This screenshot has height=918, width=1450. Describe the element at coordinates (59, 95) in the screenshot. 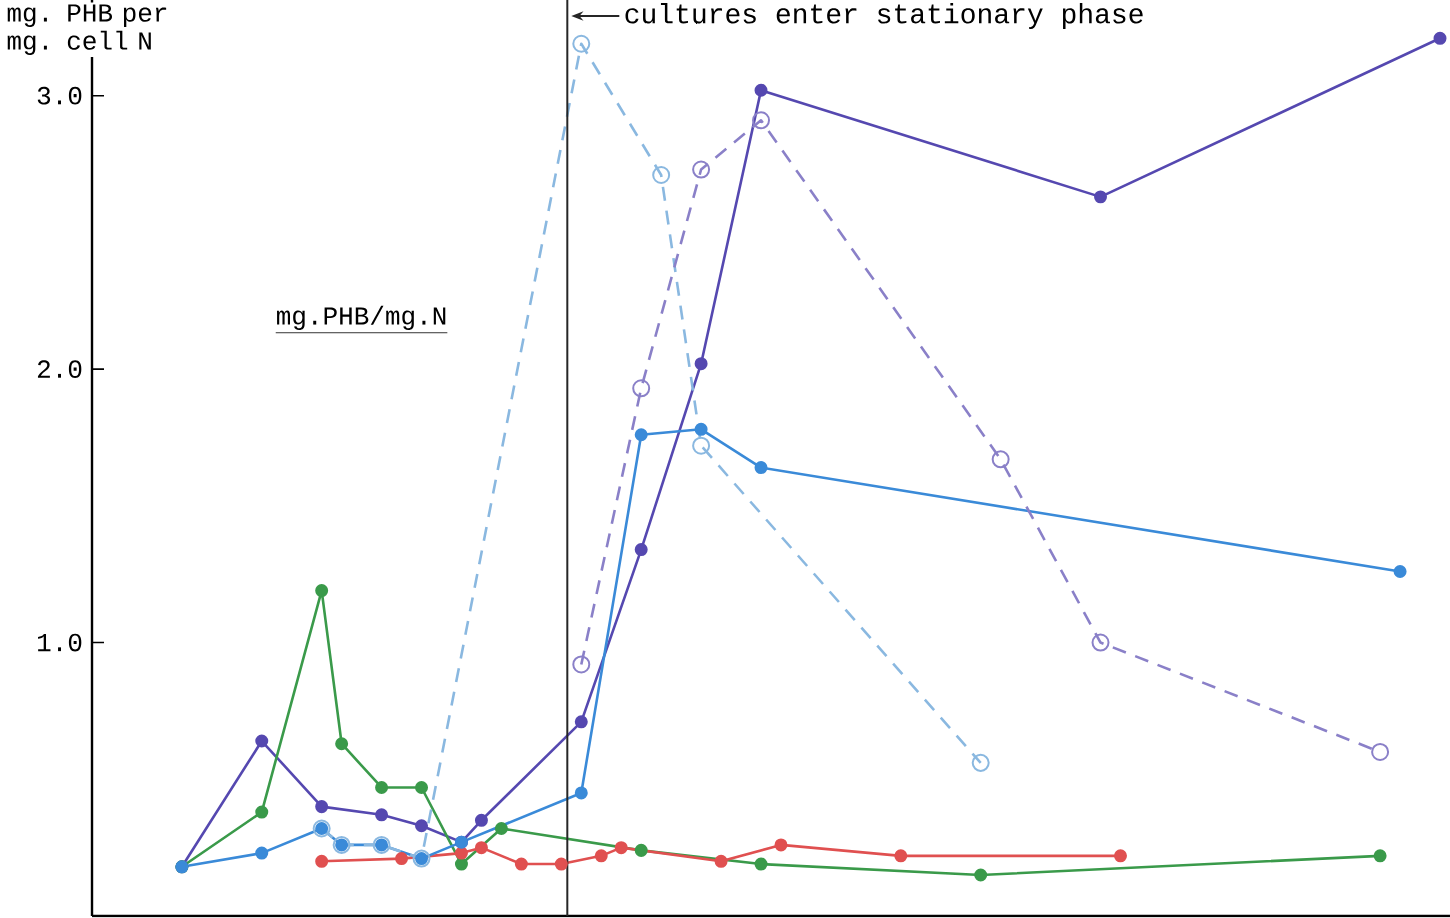

I see `y-tick-label: 3.0` at that location.